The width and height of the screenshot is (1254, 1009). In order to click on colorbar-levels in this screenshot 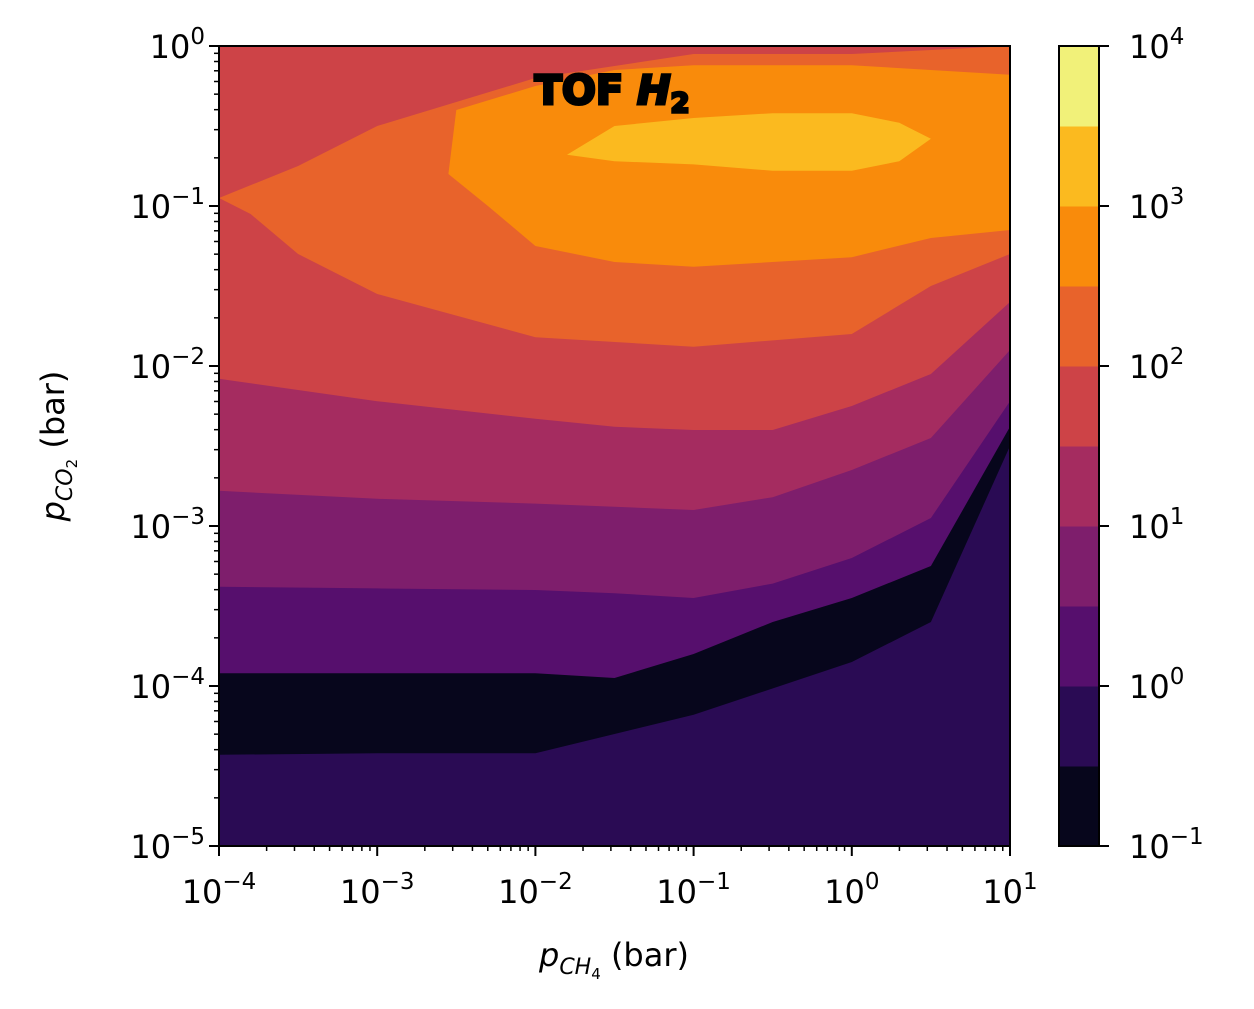, I will do `click(1079, 446)`.